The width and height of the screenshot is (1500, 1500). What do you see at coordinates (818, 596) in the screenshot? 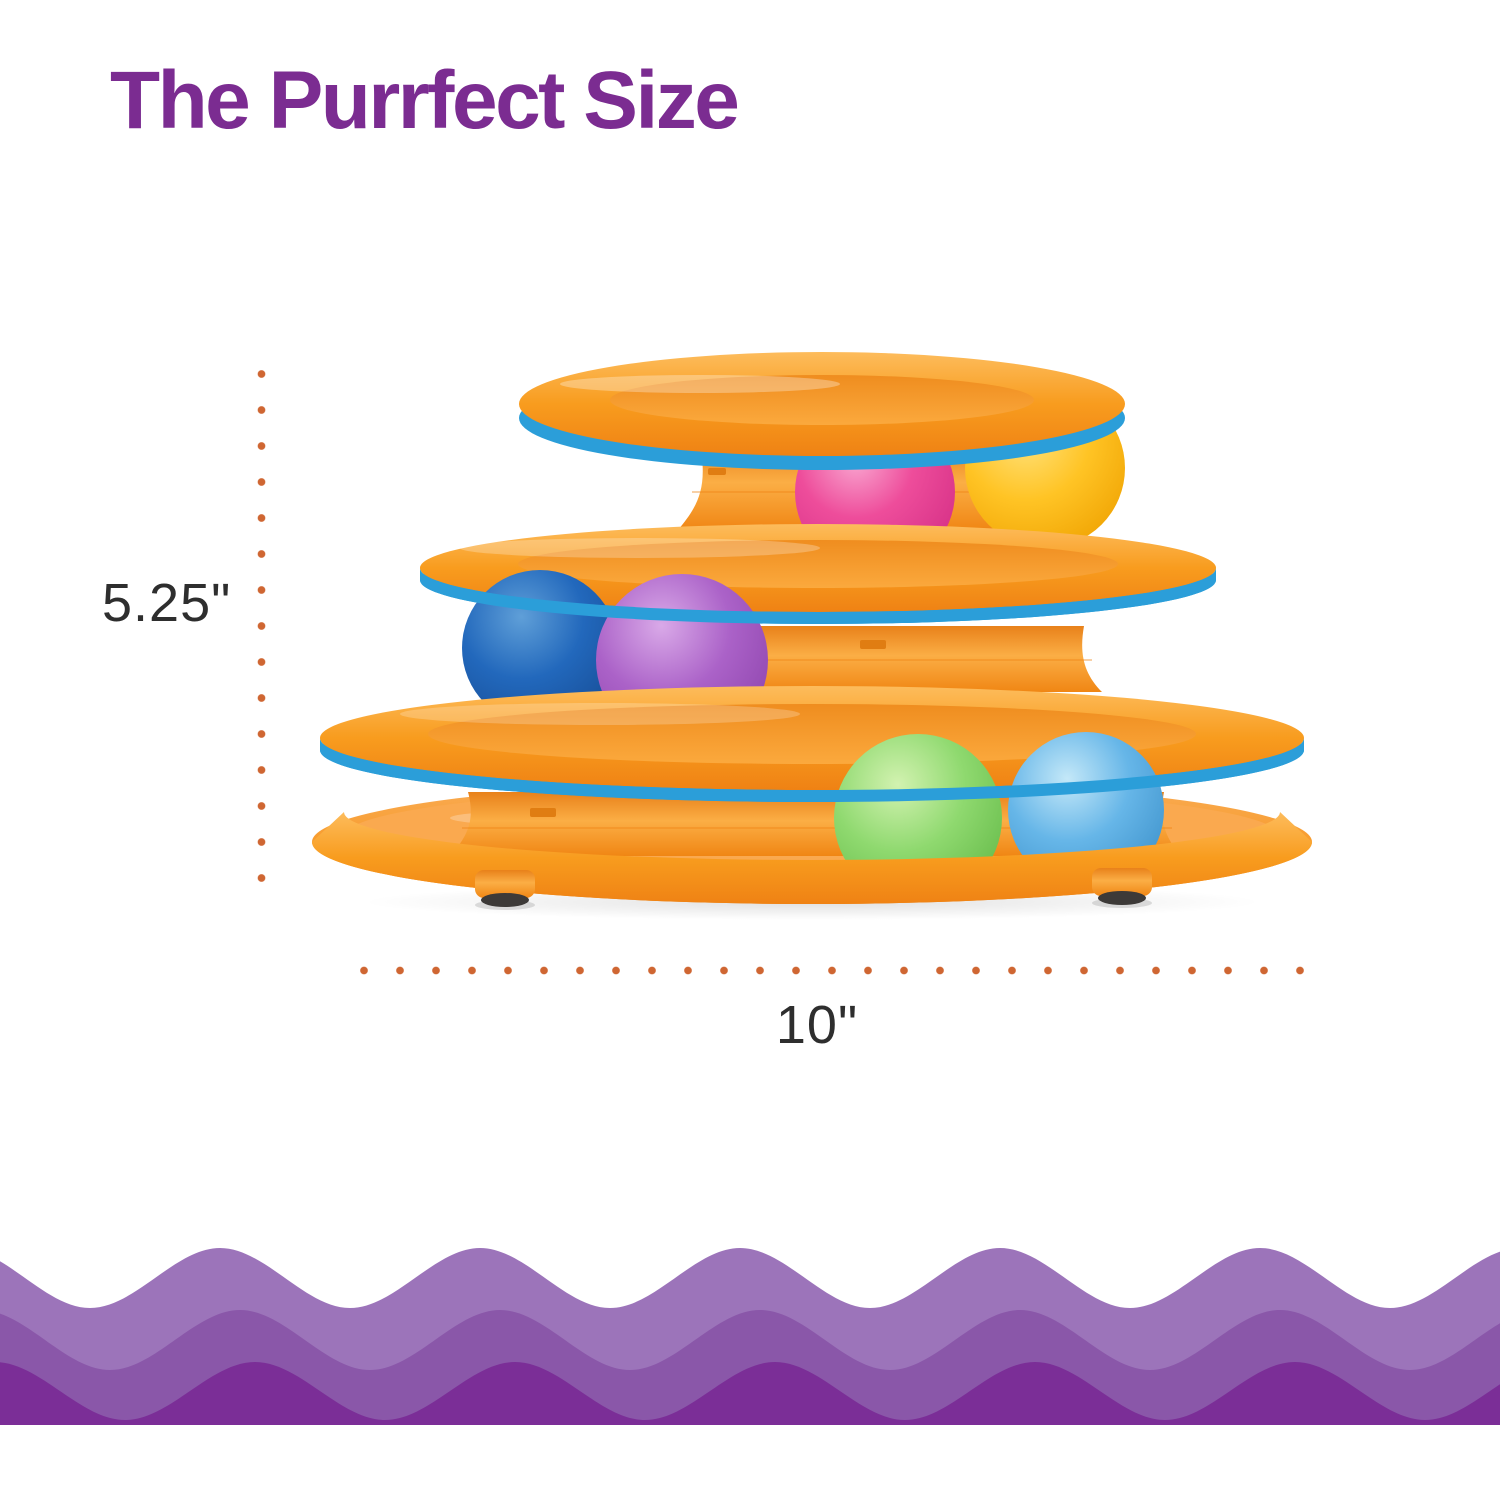
I see `middle-tier-blue-rim-front` at bounding box center [818, 596].